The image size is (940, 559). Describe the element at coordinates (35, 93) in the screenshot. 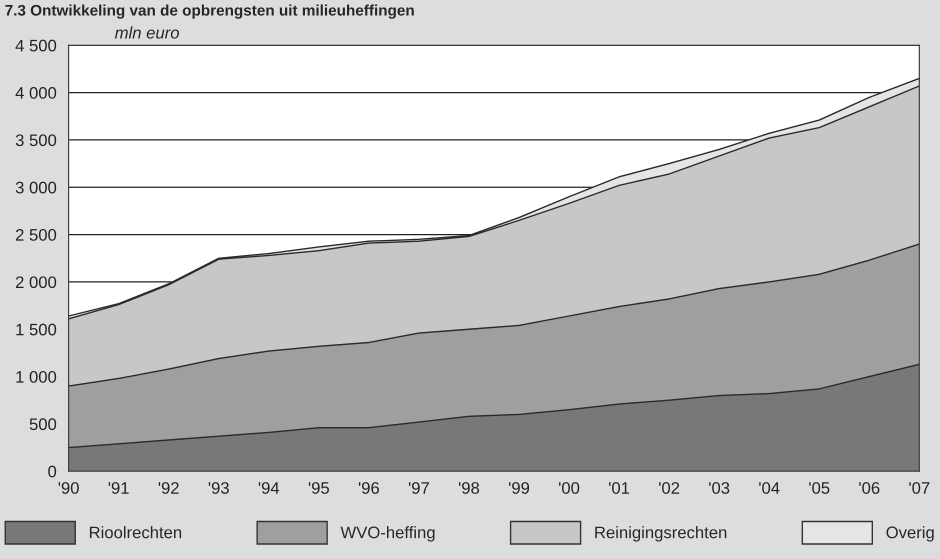

I see `y-tick-label: 4 000` at that location.